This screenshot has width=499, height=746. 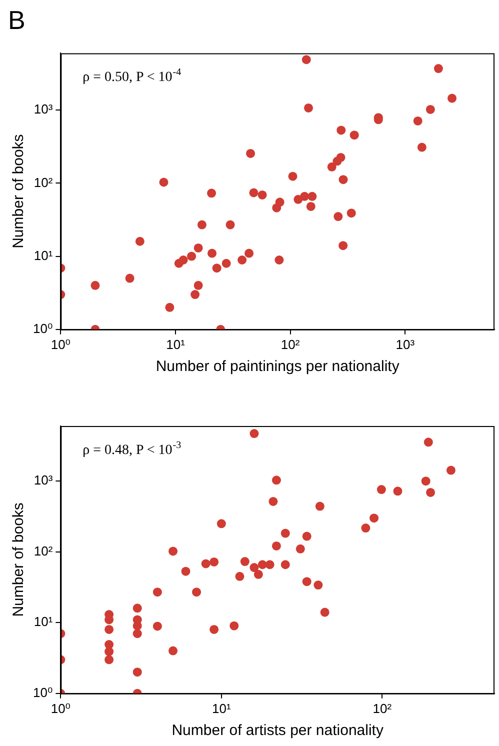 I want to click on x-axis-title: Number of paintinings per nationality, so click(x=278, y=367).